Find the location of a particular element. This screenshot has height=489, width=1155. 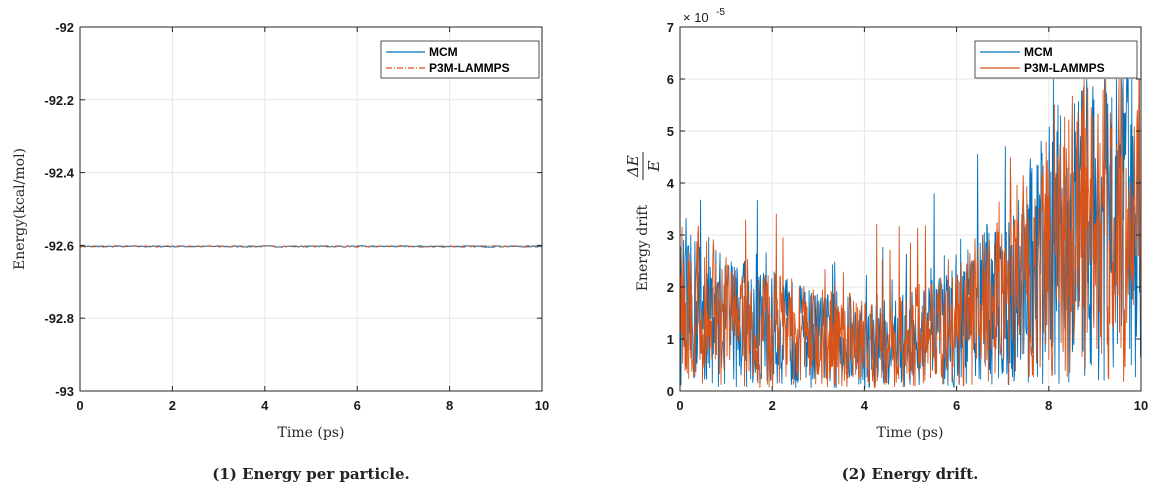

y-axis-label: Energy drift ΔE E is located at coordinates (643, 221).